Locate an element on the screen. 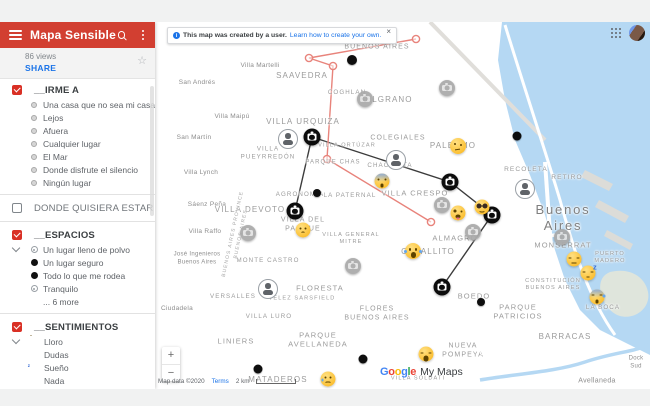 This screenshot has width=650, height=406. legend-item: Nada is located at coordinates (77, 380).